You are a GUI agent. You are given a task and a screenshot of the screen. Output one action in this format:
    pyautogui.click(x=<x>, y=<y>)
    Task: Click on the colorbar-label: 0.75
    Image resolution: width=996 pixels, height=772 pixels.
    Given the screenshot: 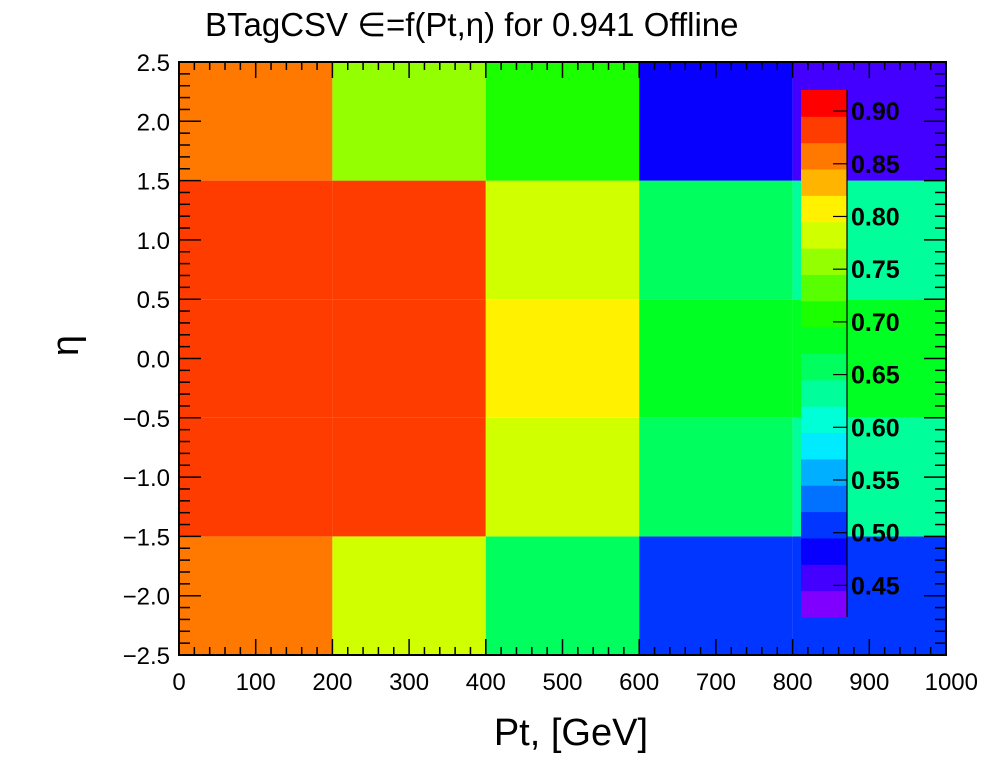 What is the action you would take?
    pyautogui.click(x=875, y=270)
    